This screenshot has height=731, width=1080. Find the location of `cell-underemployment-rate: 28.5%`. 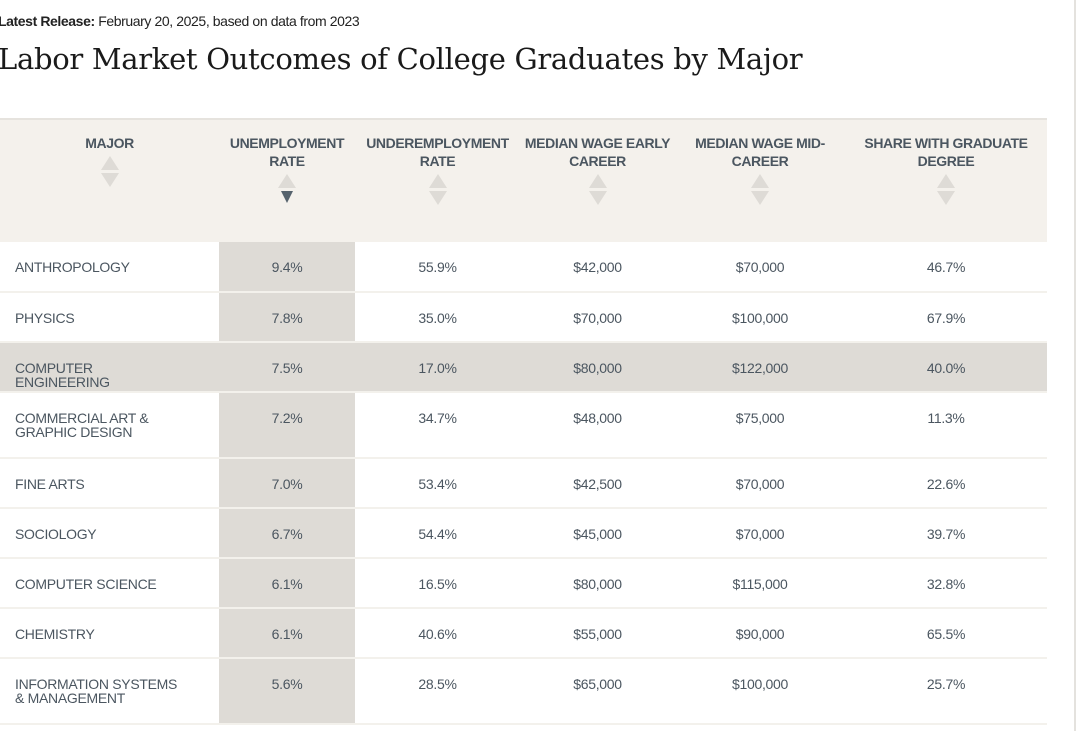

cell-underemployment-rate: 28.5% is located at coordinates (437, 691).